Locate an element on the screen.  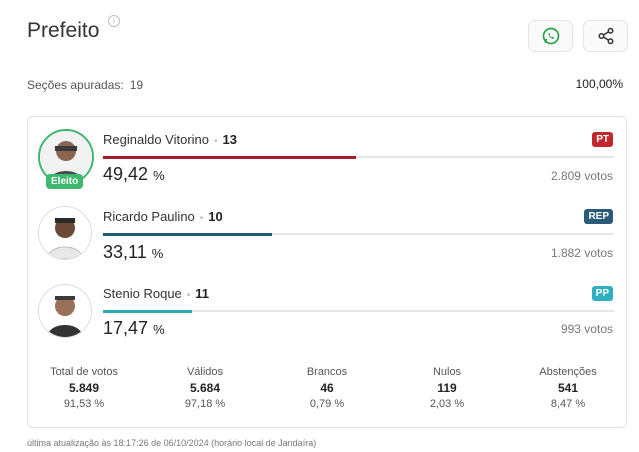
stat-nulos: Nulos 119 2,03 % is located at coordinates (447, 388).